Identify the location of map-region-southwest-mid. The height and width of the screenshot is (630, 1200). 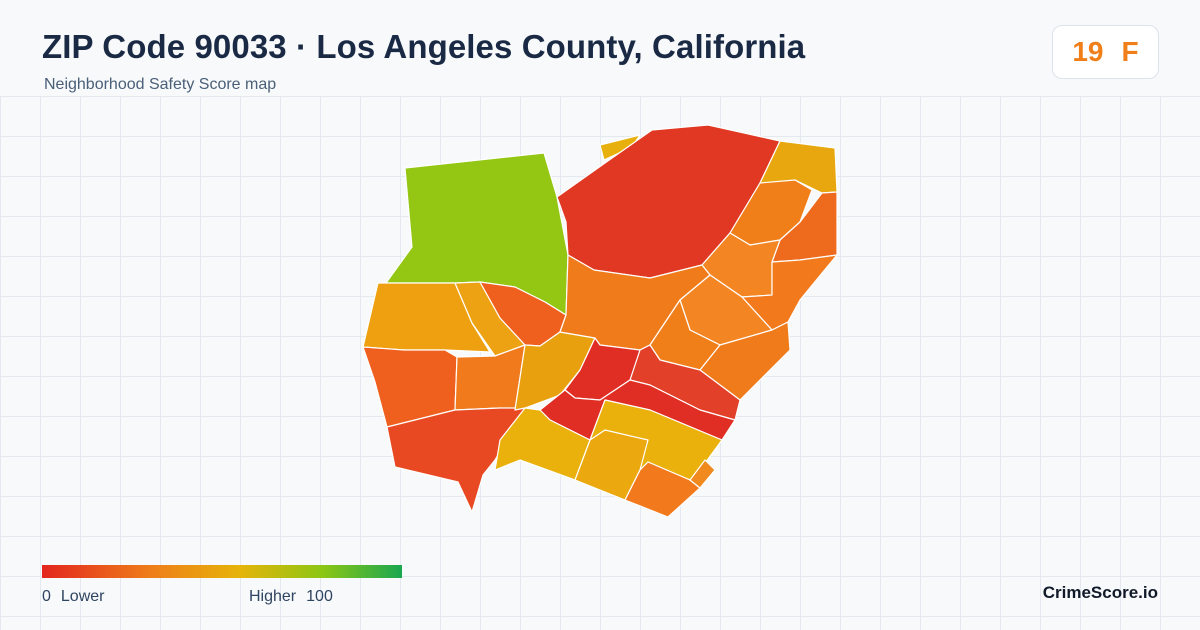
(490, 377).